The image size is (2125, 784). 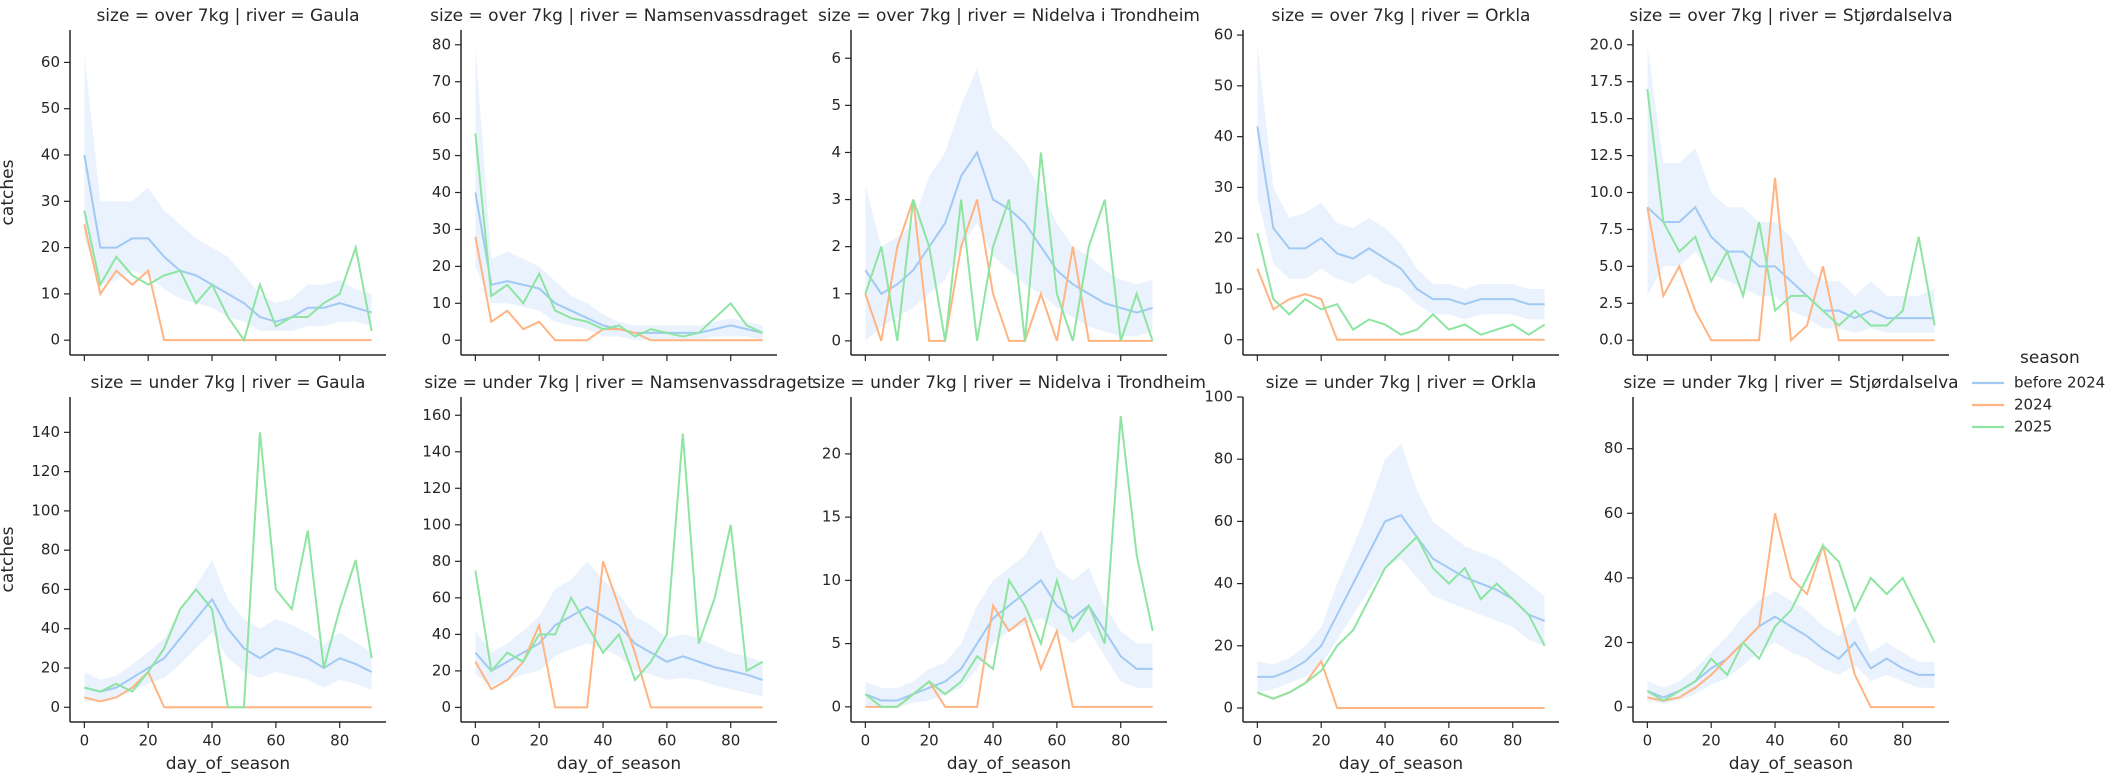 I want to click on y-tick-label: 4, so click(x=836, y=152).